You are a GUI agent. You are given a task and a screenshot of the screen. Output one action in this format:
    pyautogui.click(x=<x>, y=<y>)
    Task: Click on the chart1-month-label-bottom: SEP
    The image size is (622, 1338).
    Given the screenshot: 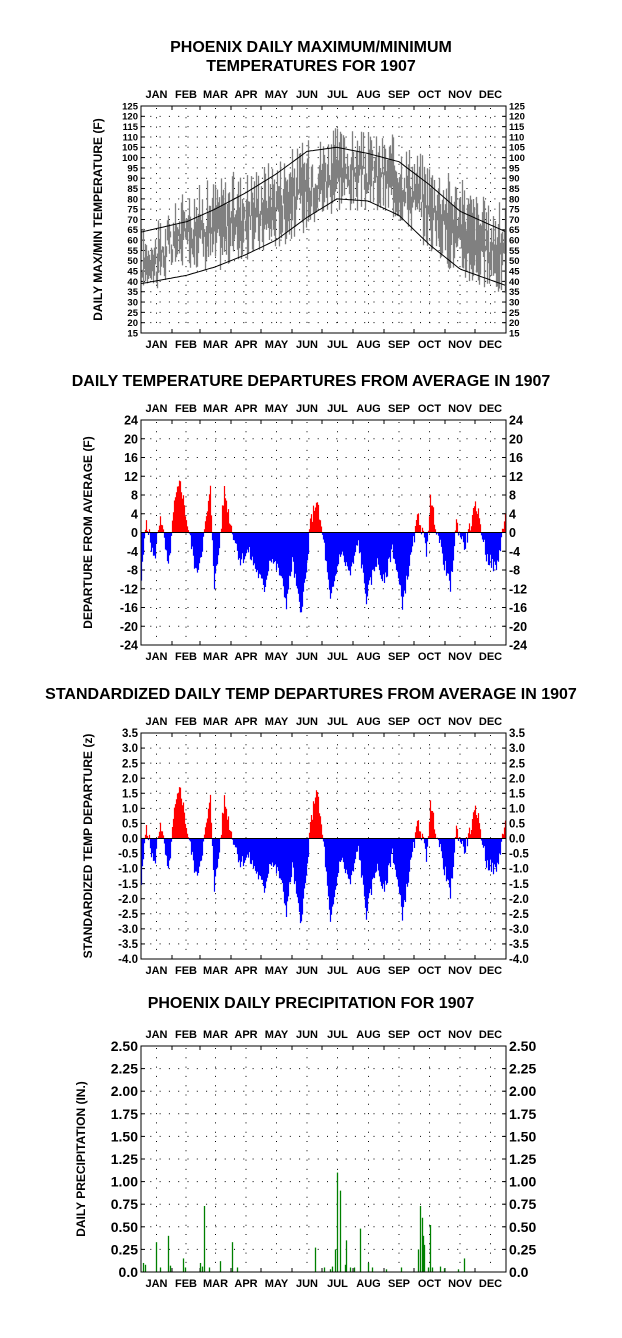 What is the action you would take?
    pyautogui.click(x=399, y=345)
    